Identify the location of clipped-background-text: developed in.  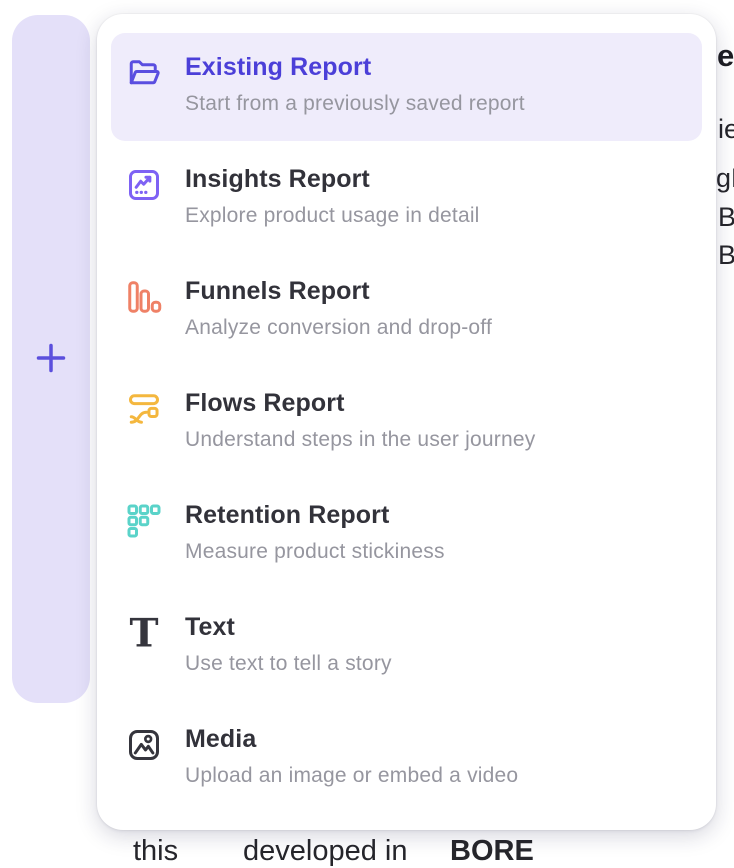
(325, 851).